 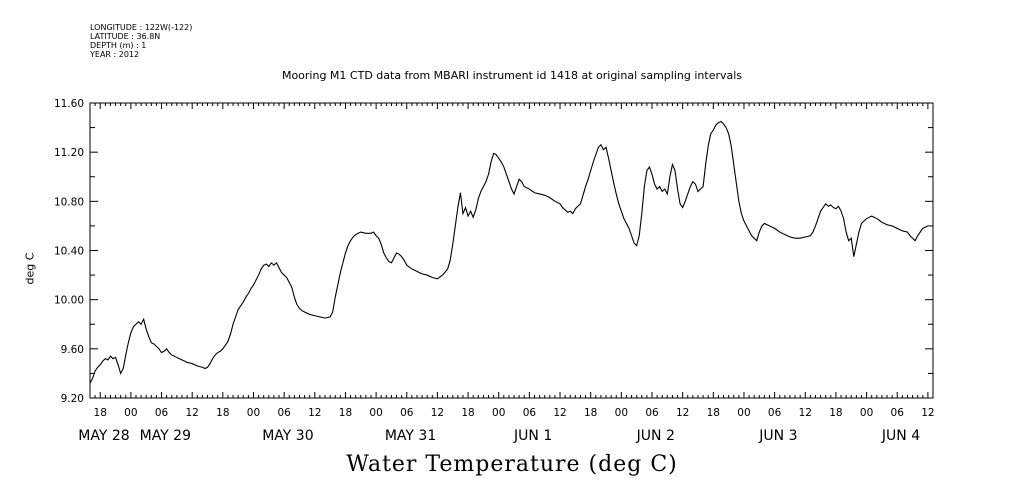 What do you see at coordinates (141, 27) in the screenshot?
I see `header-longitude: LONGITUDE : 122W(-122)` at bounding box center [141, 27].